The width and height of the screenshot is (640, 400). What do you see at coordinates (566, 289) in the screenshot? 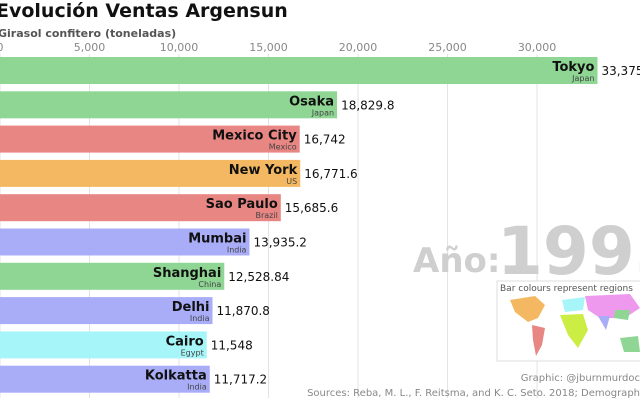
I see `legend-title: Bar colours represent regions` at bounding box center [566, 289].